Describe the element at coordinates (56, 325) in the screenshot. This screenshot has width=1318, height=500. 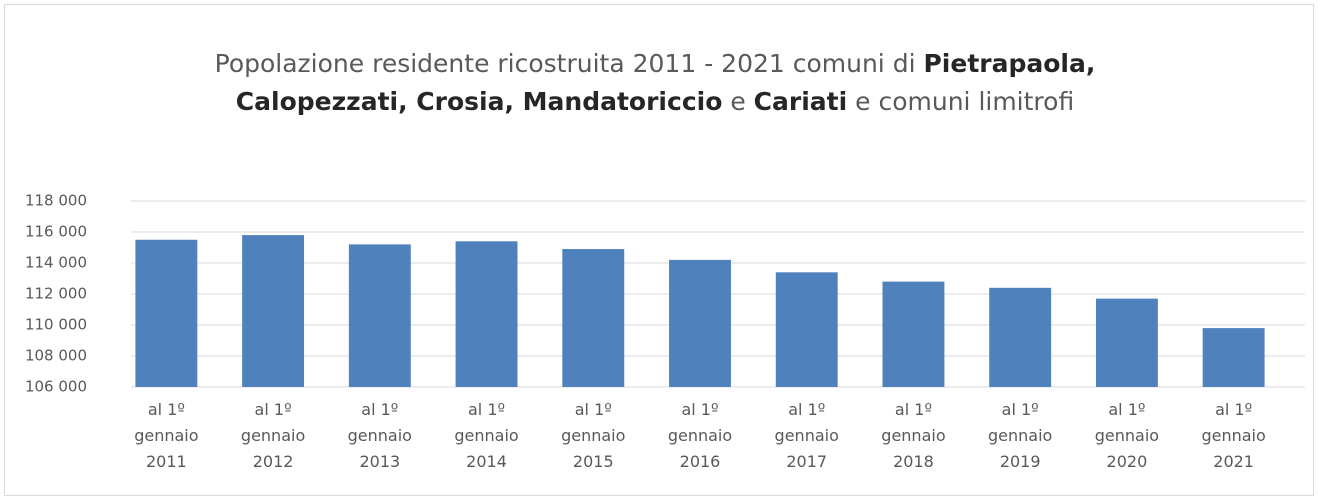
I see `y-tick-label: 110 000` at that location.